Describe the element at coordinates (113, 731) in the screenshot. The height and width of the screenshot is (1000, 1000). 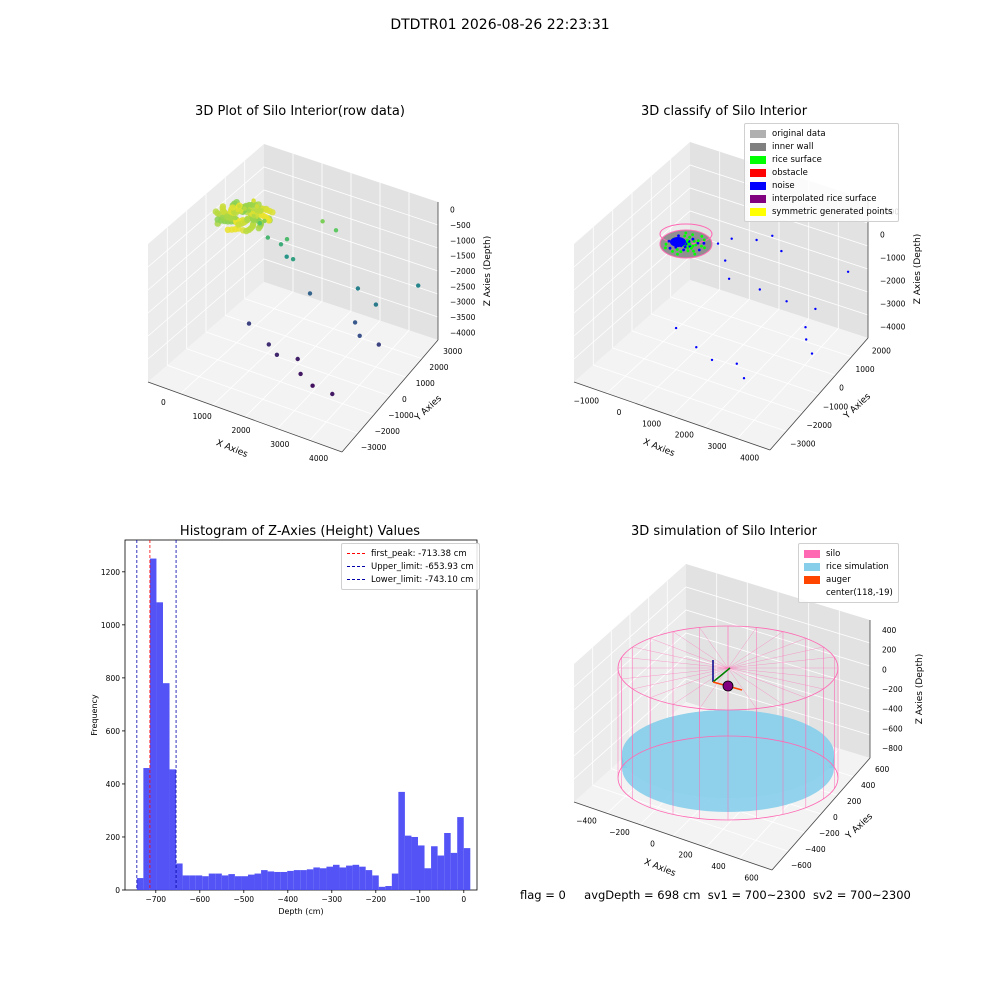
I see `p3-y-tick: 600` at that location.